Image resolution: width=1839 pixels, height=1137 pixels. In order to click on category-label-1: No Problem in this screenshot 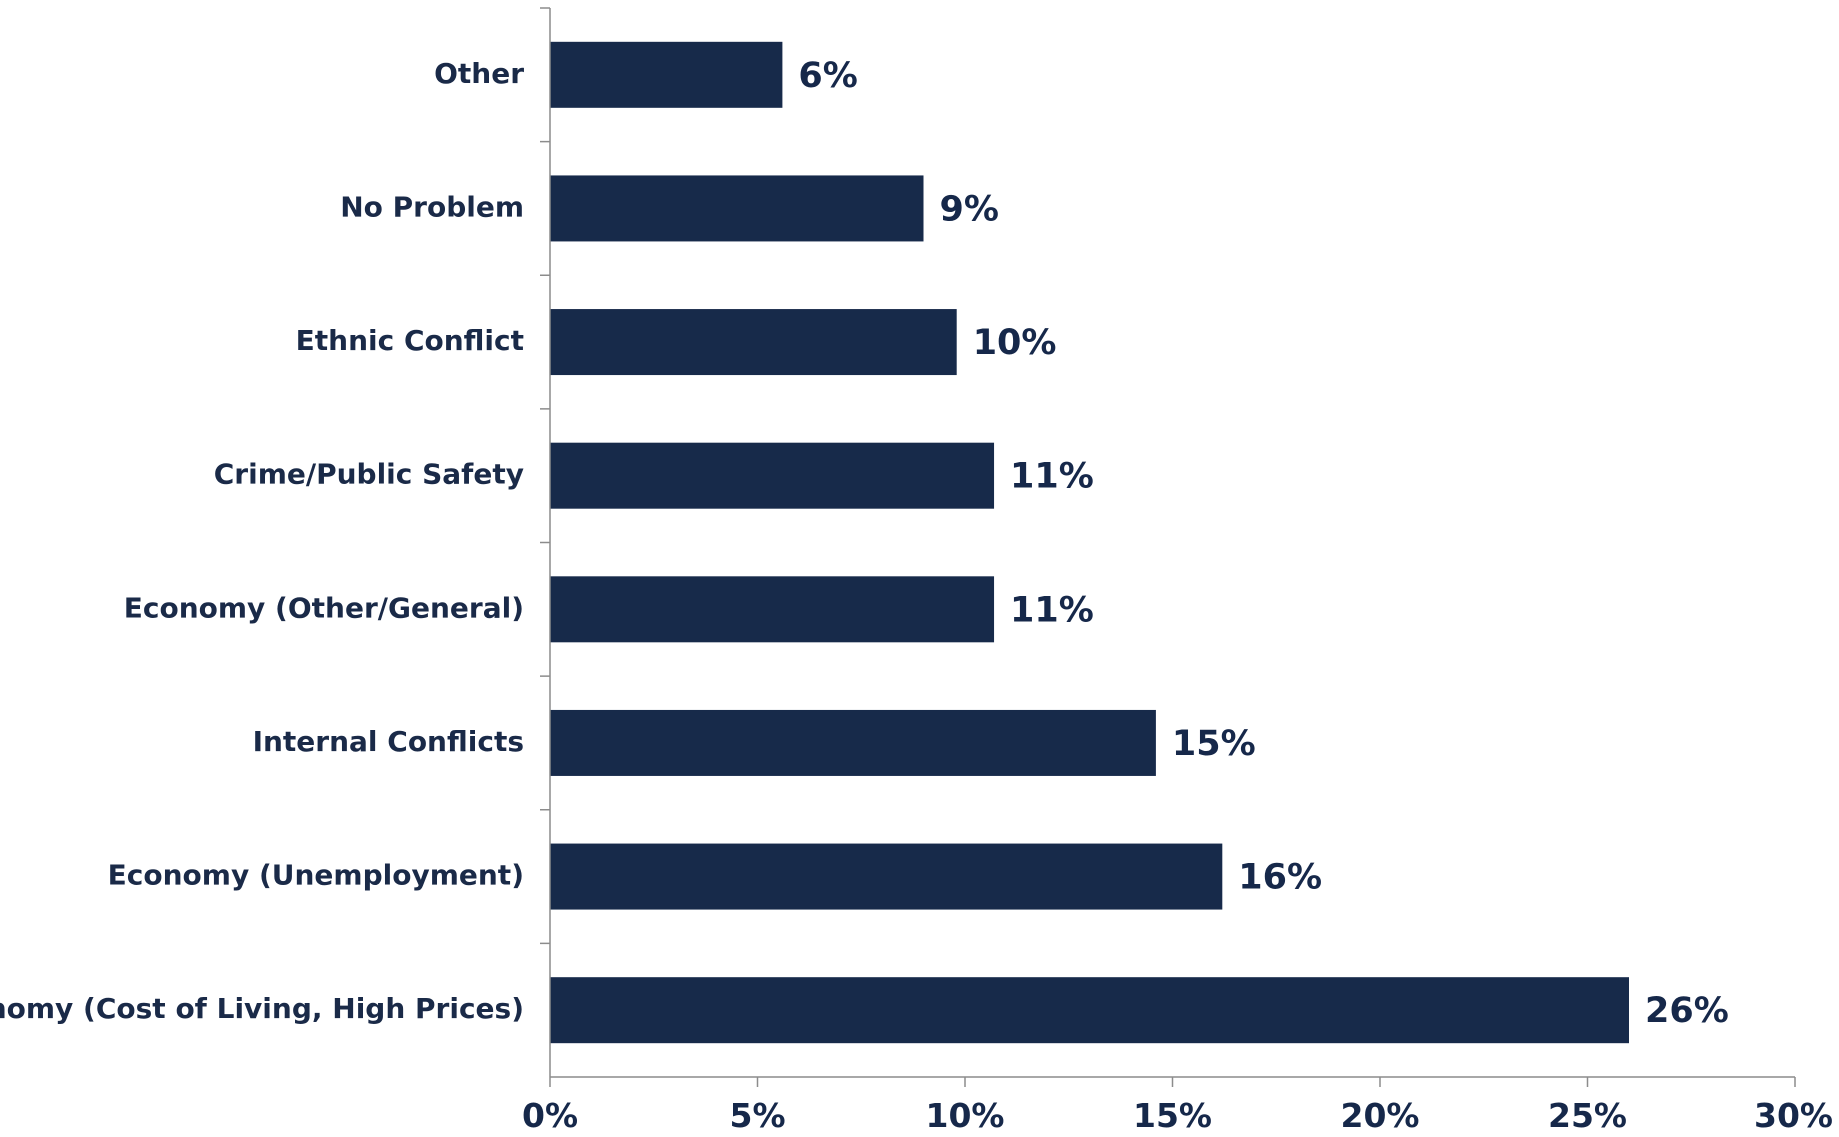, I will do `click(432, 206)`.